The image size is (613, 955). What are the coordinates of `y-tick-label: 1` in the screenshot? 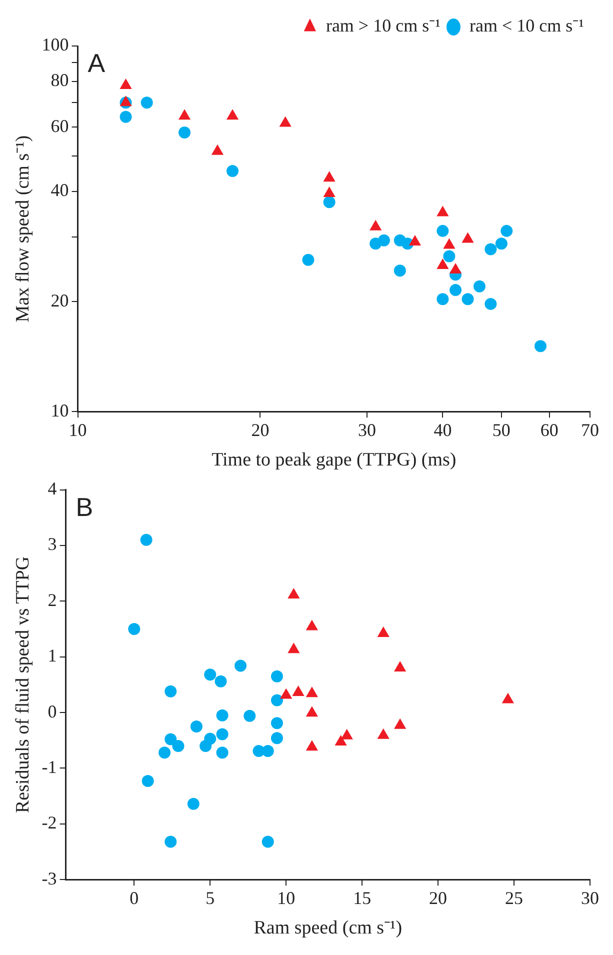 It's located at (52, 656).